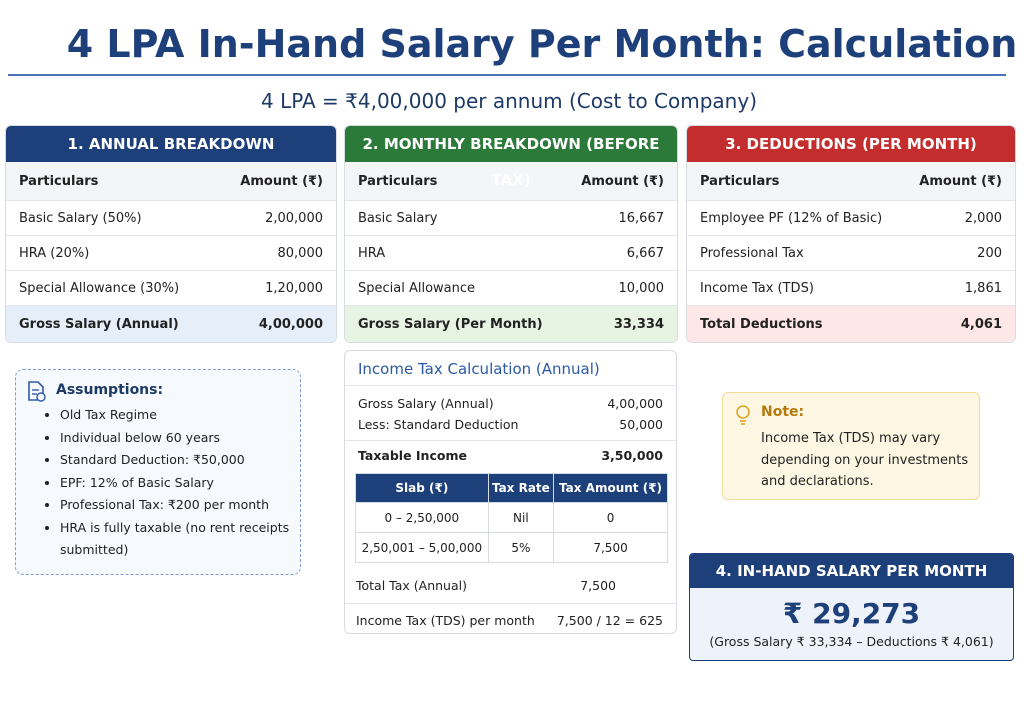 Image resolution: width=1024 pixels, height=709 pixels. Describe the element at coordinates (851, 323) in the screenshot. I see `total-row: Total Deductions 4,061` at that location.